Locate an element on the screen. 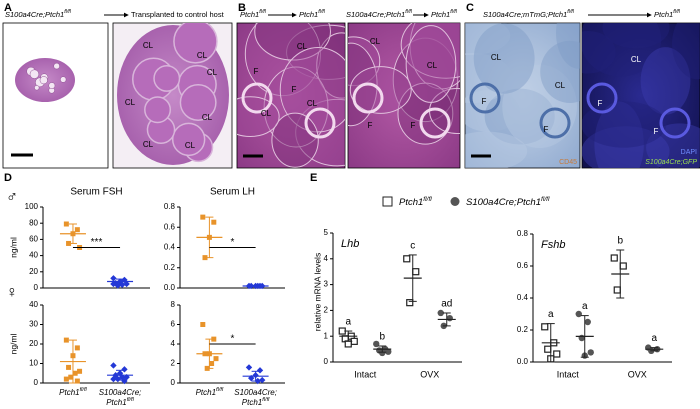 This screenshot has height=409, width=700. micrograph is located at coordinates (55, 95).